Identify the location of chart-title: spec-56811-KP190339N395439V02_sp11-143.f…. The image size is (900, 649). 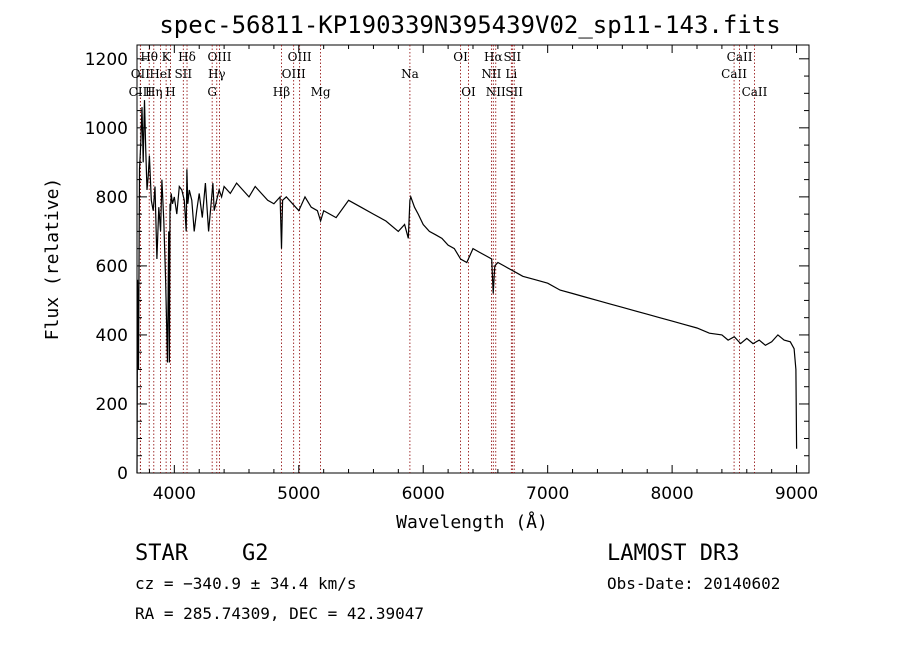
(469, 25).